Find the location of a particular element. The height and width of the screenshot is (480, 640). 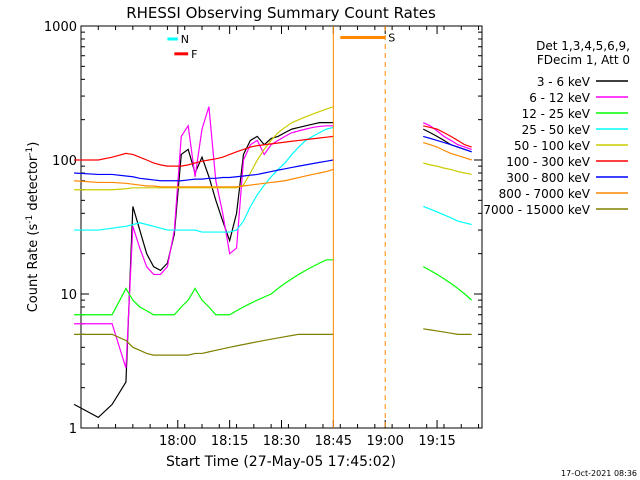

y-axis-label-sup2: -1 is located at coordinates (30, 151).